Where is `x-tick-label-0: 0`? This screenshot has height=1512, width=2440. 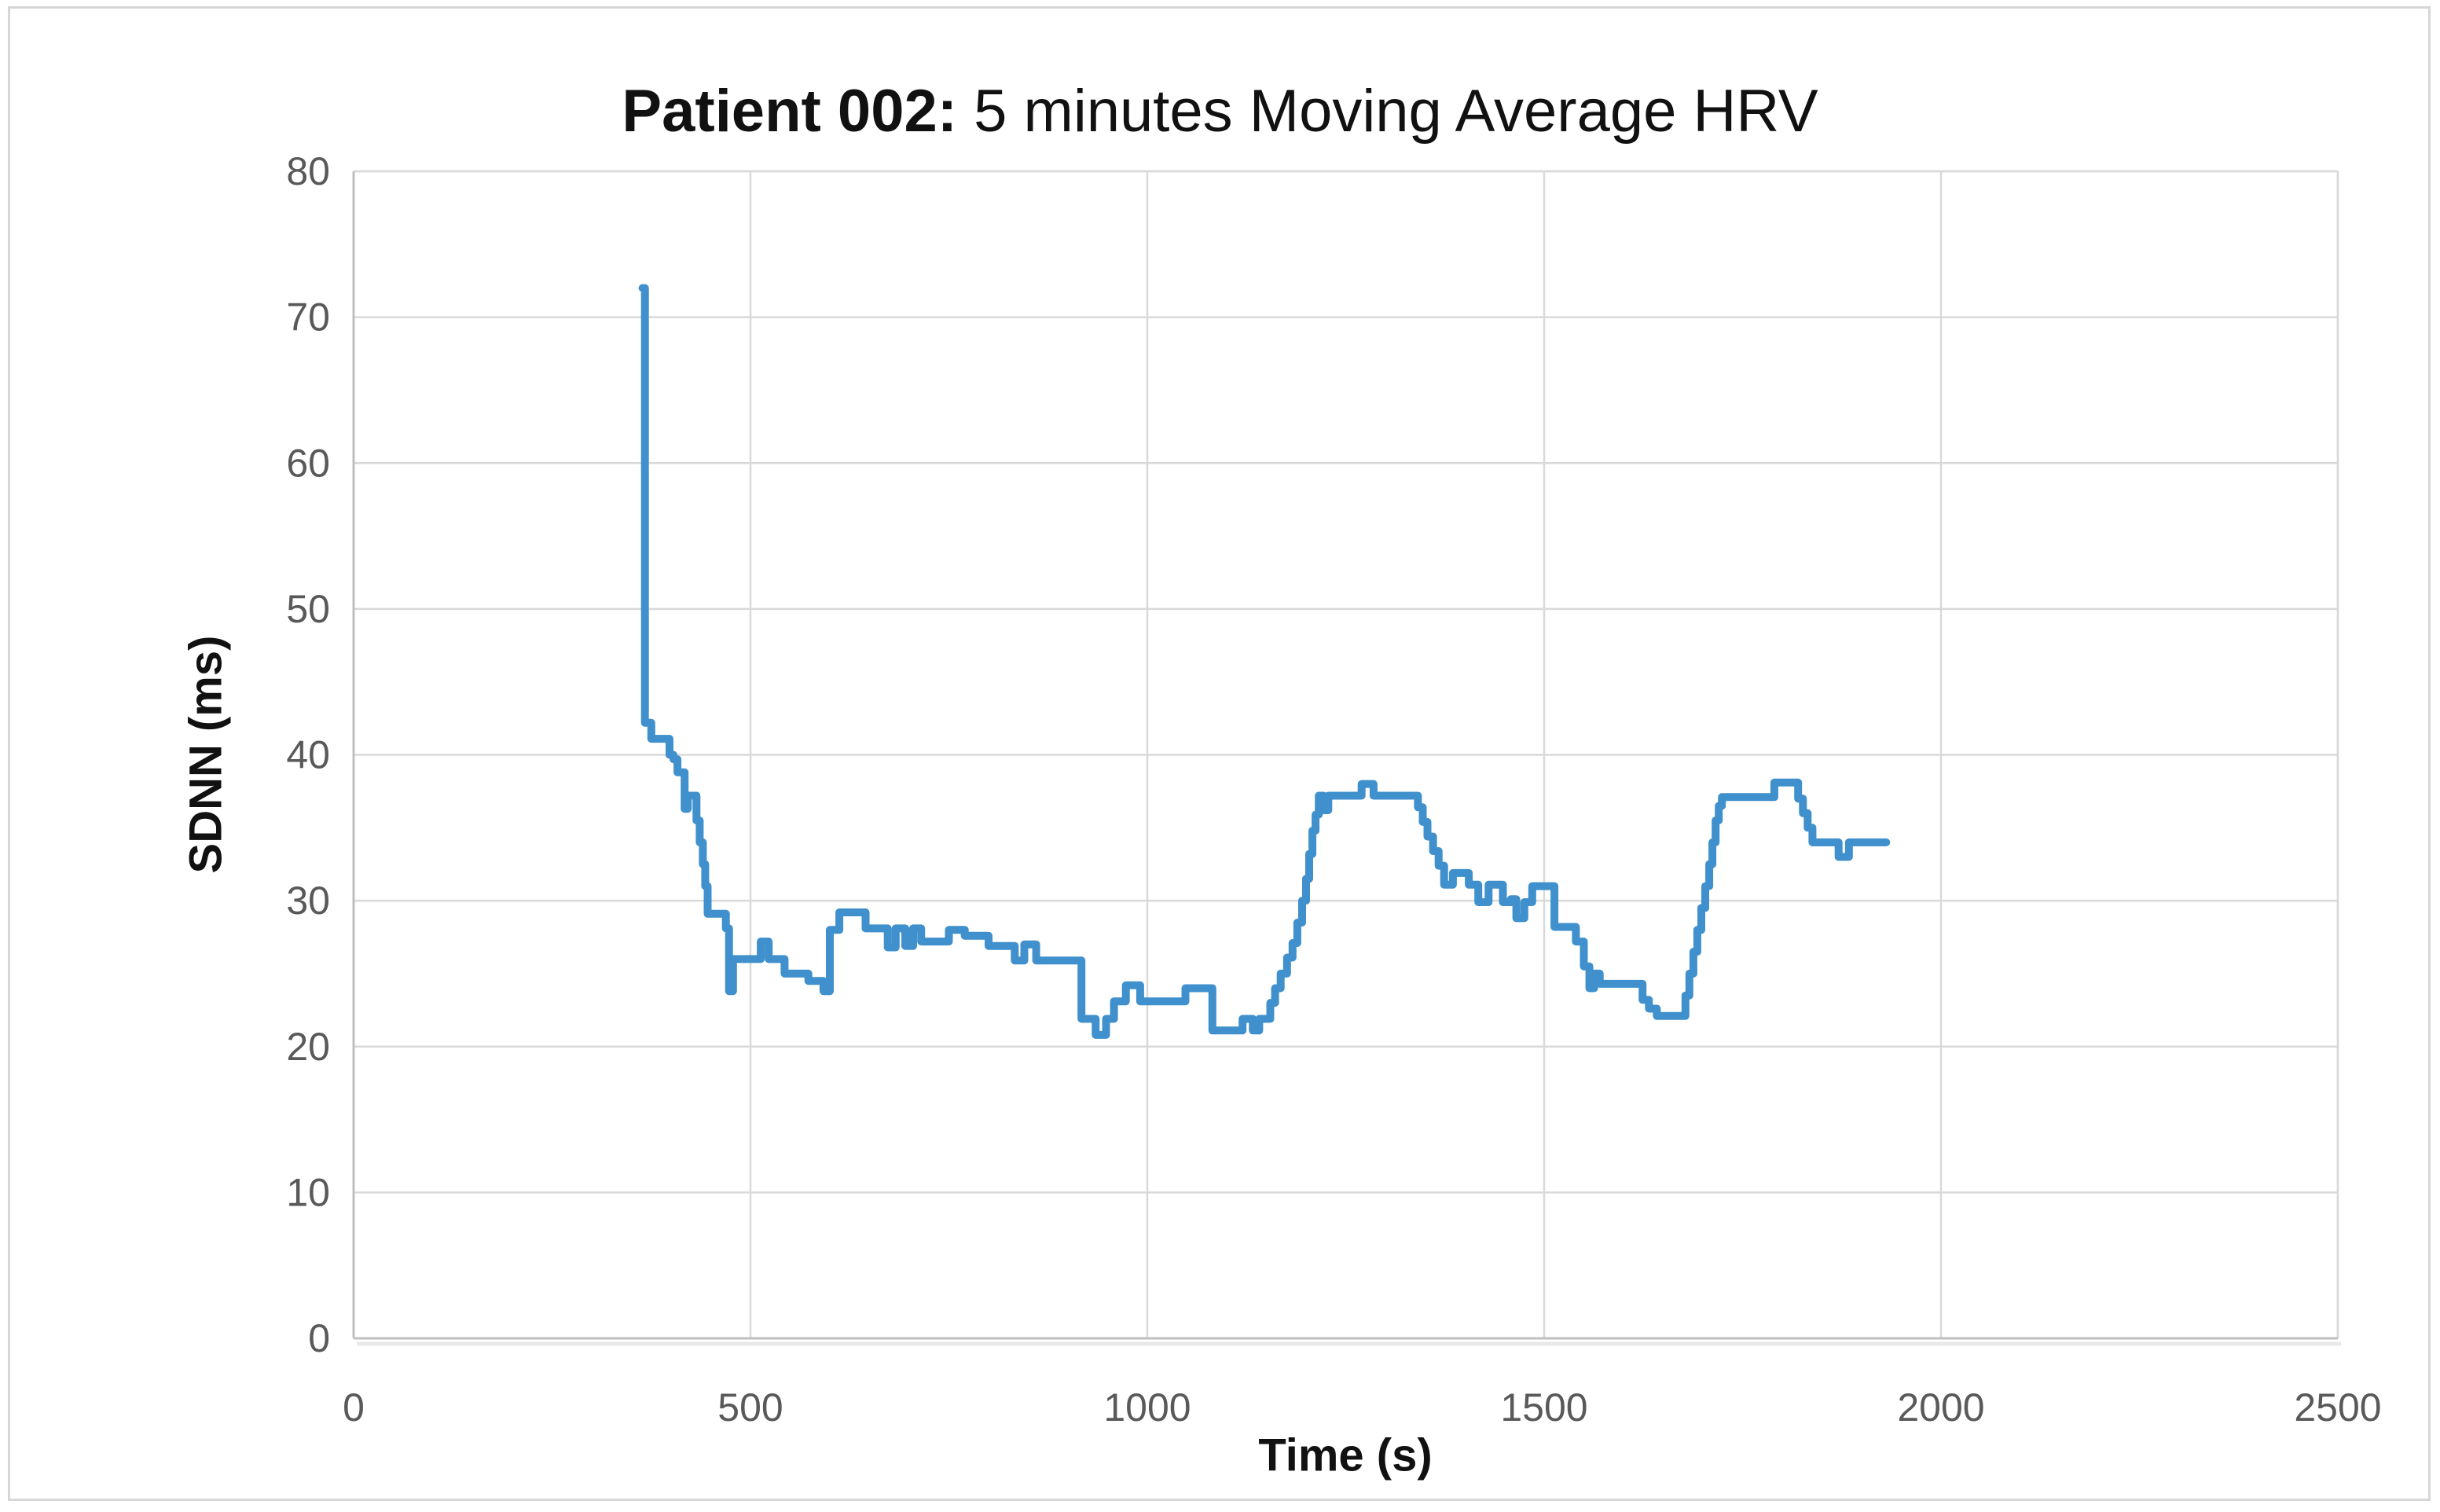
x-tick-label-0: 0 is located at coordinates (354, 1407).